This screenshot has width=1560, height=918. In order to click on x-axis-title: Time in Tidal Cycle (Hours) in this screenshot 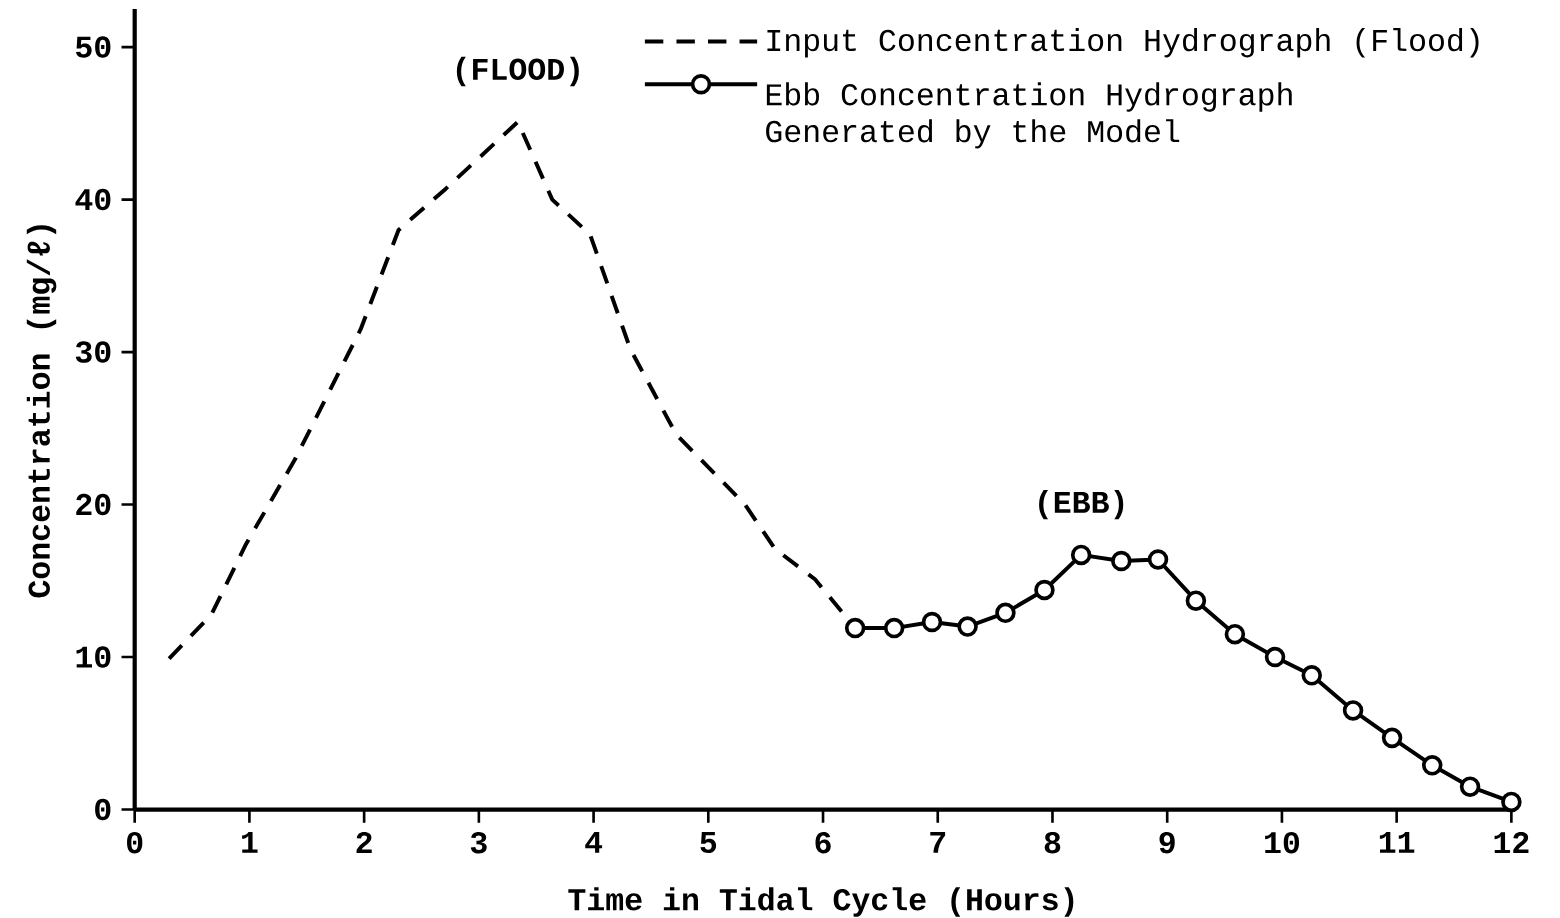, I will do `click(821, 902)`.